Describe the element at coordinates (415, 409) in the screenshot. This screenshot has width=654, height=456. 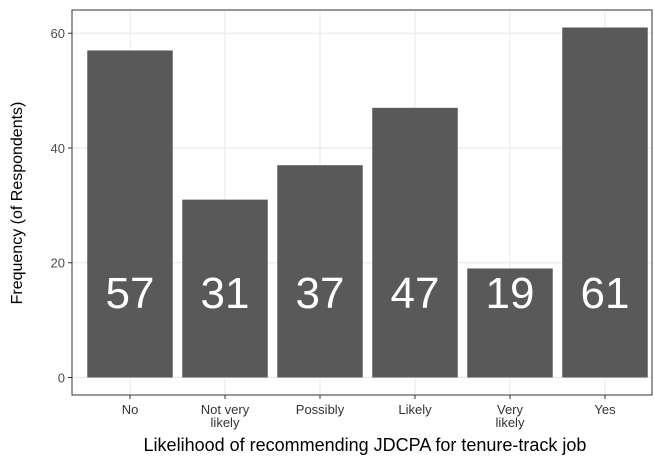
I see `x-tick-label: Likely` at that location.